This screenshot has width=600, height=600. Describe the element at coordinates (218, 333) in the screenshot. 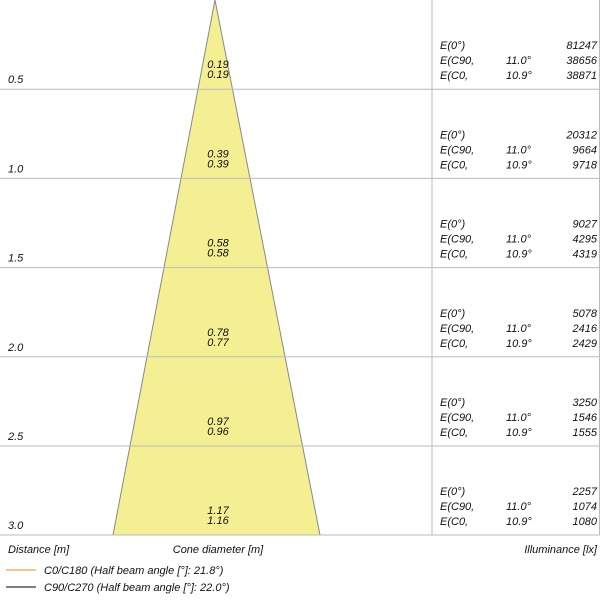

I see `cone-diameter: 0.78` at that location.